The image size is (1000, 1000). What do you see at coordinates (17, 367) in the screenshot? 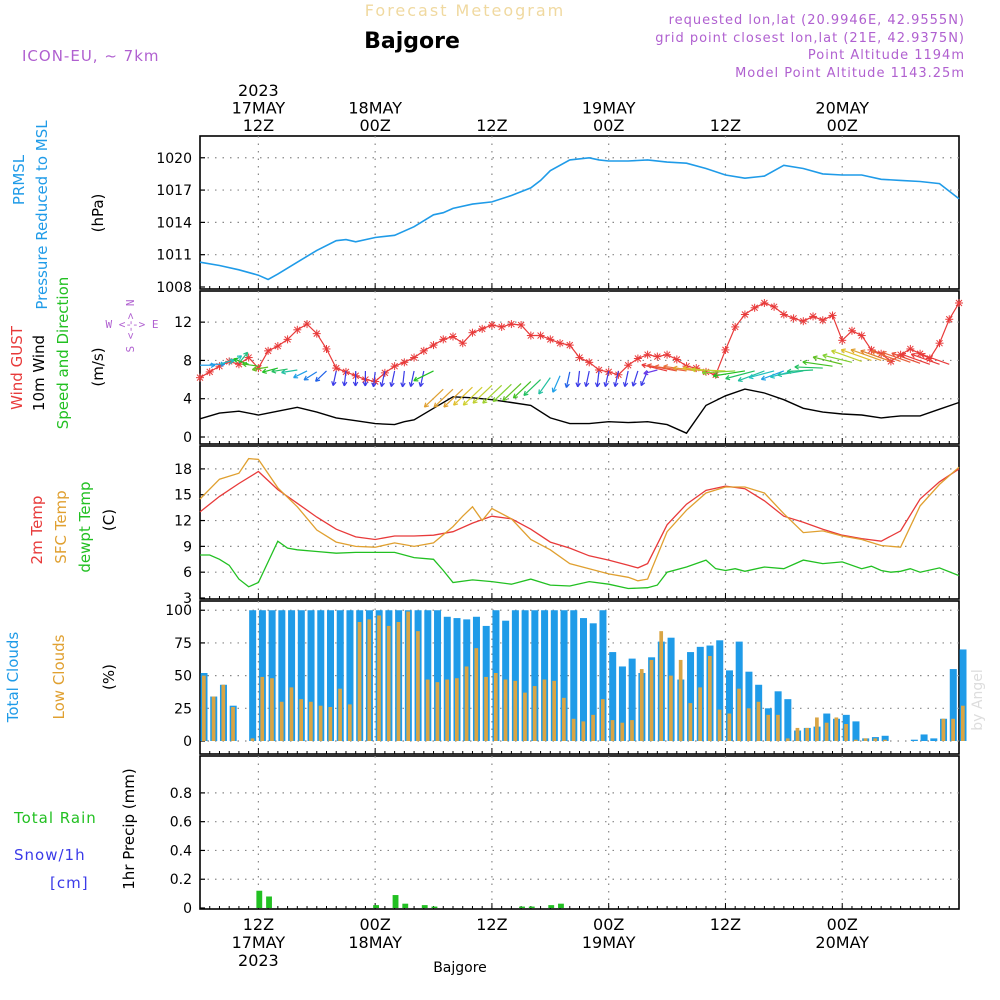
I see `wind-gust-label: Wind GUST` at bounding box center [17, 367].